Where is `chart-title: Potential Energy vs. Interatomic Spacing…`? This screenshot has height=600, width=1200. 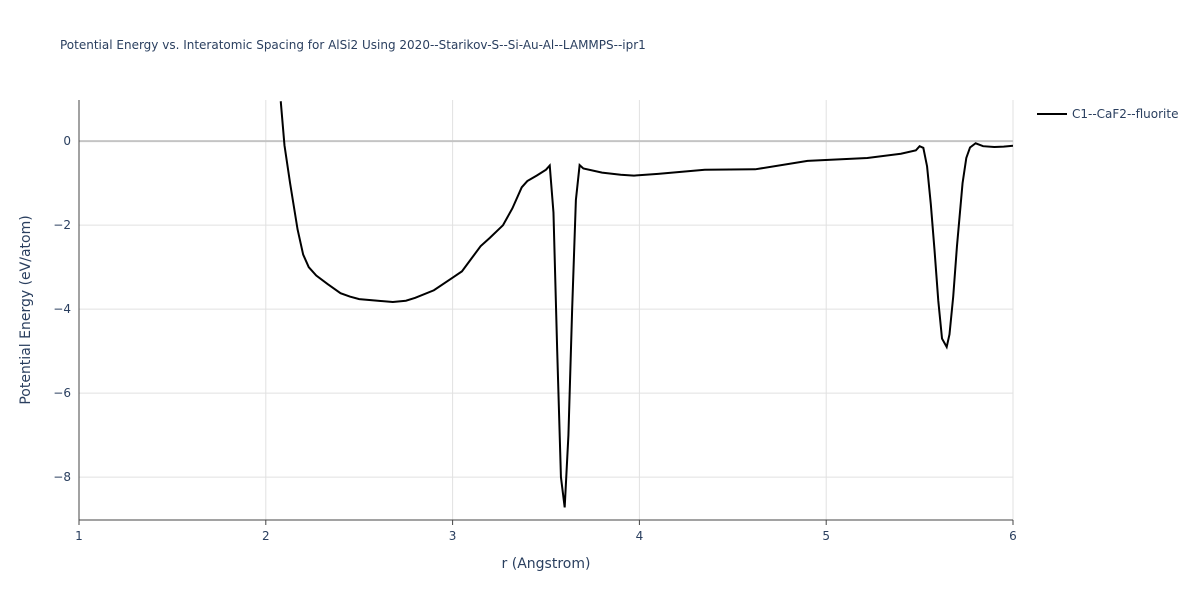
chart-title: Potential Energy vs. Interatomic Spacing… is located at coordinates (353, 45).